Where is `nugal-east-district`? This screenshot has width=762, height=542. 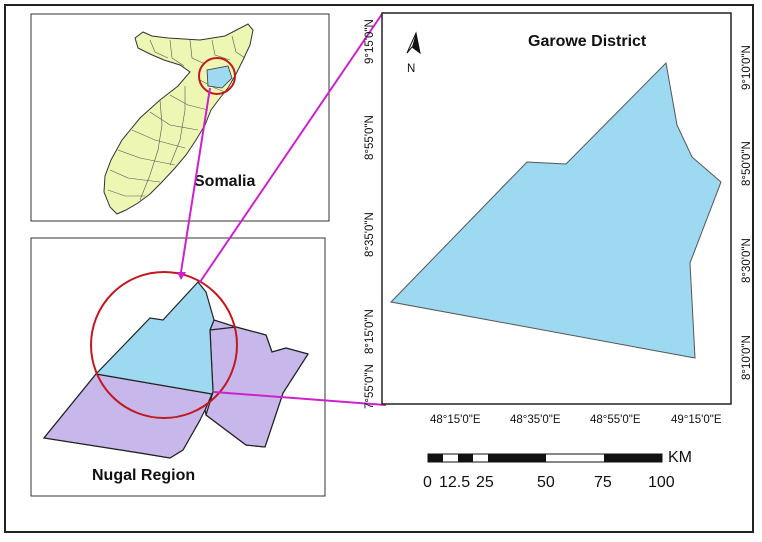 nugal-east-district is located at coordinates (257, 387).